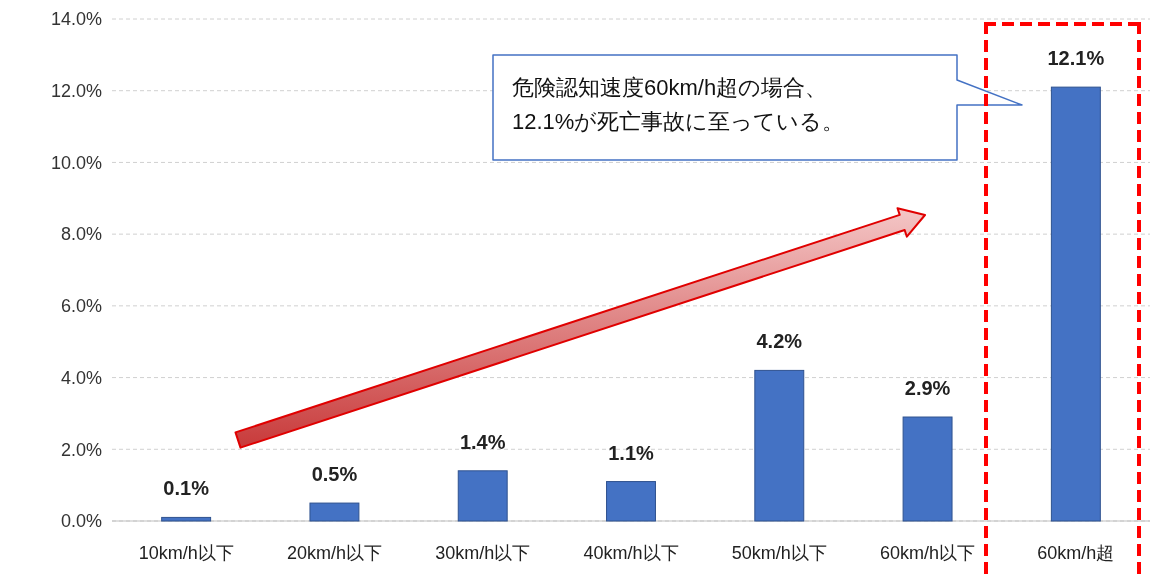 The width and height of the screenshot is (1152, 581). I want to click on annotation: 危険認知速度60km/h超の場合、 12.1%が死亡事故に至っている。, so click(678, 104).